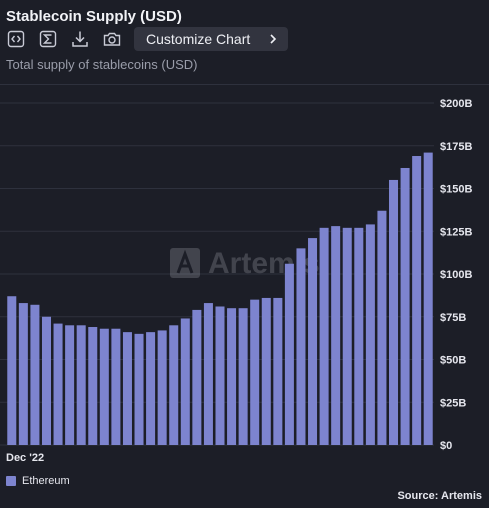 The width and height of the screenshot is (489, 508). I want to click on chevron-right-icon, so click(273, 39).